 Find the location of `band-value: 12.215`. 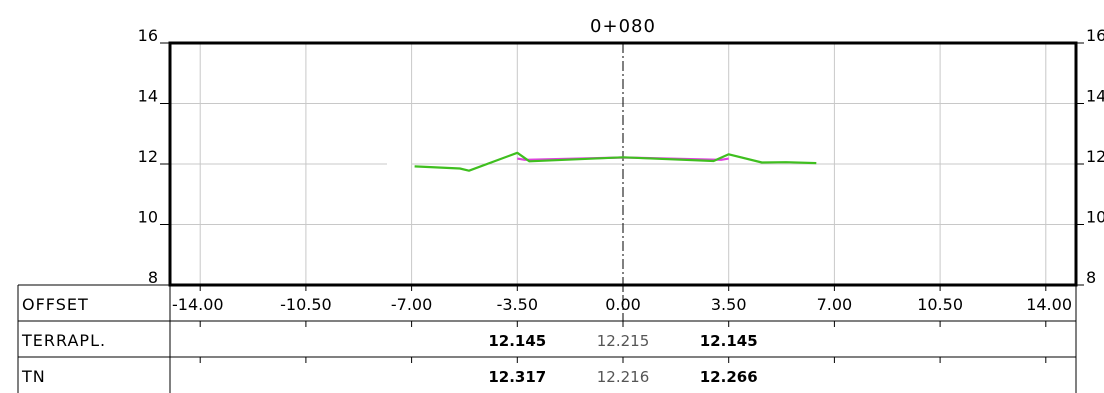

band-value: 12.215 is located at coordinates (623, 341).